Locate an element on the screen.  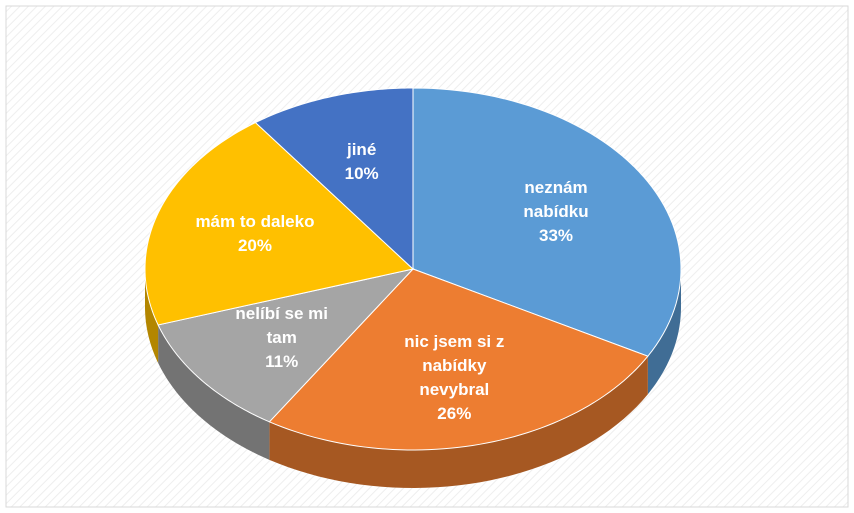
data-label: neznám nabídku 33% is located at coordinates (556, 212).